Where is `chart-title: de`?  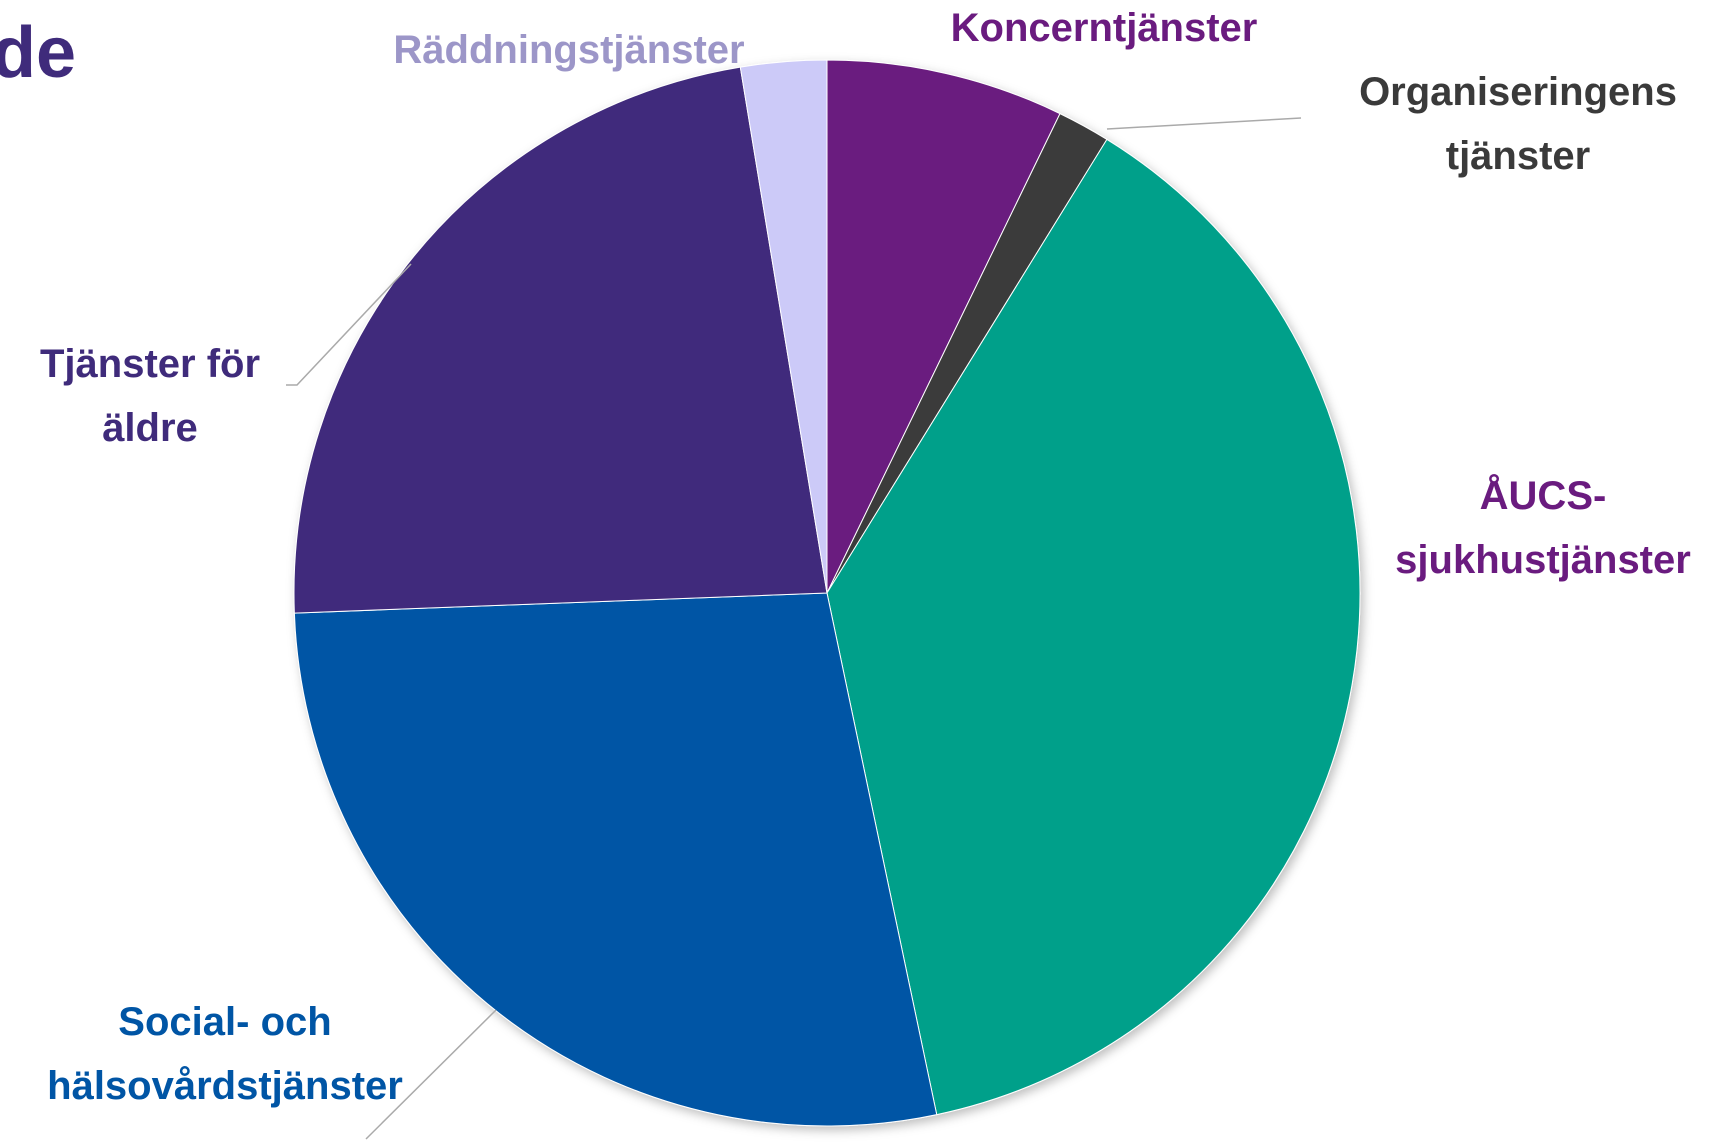
chart-title: de is located at coordinates (38, 53).